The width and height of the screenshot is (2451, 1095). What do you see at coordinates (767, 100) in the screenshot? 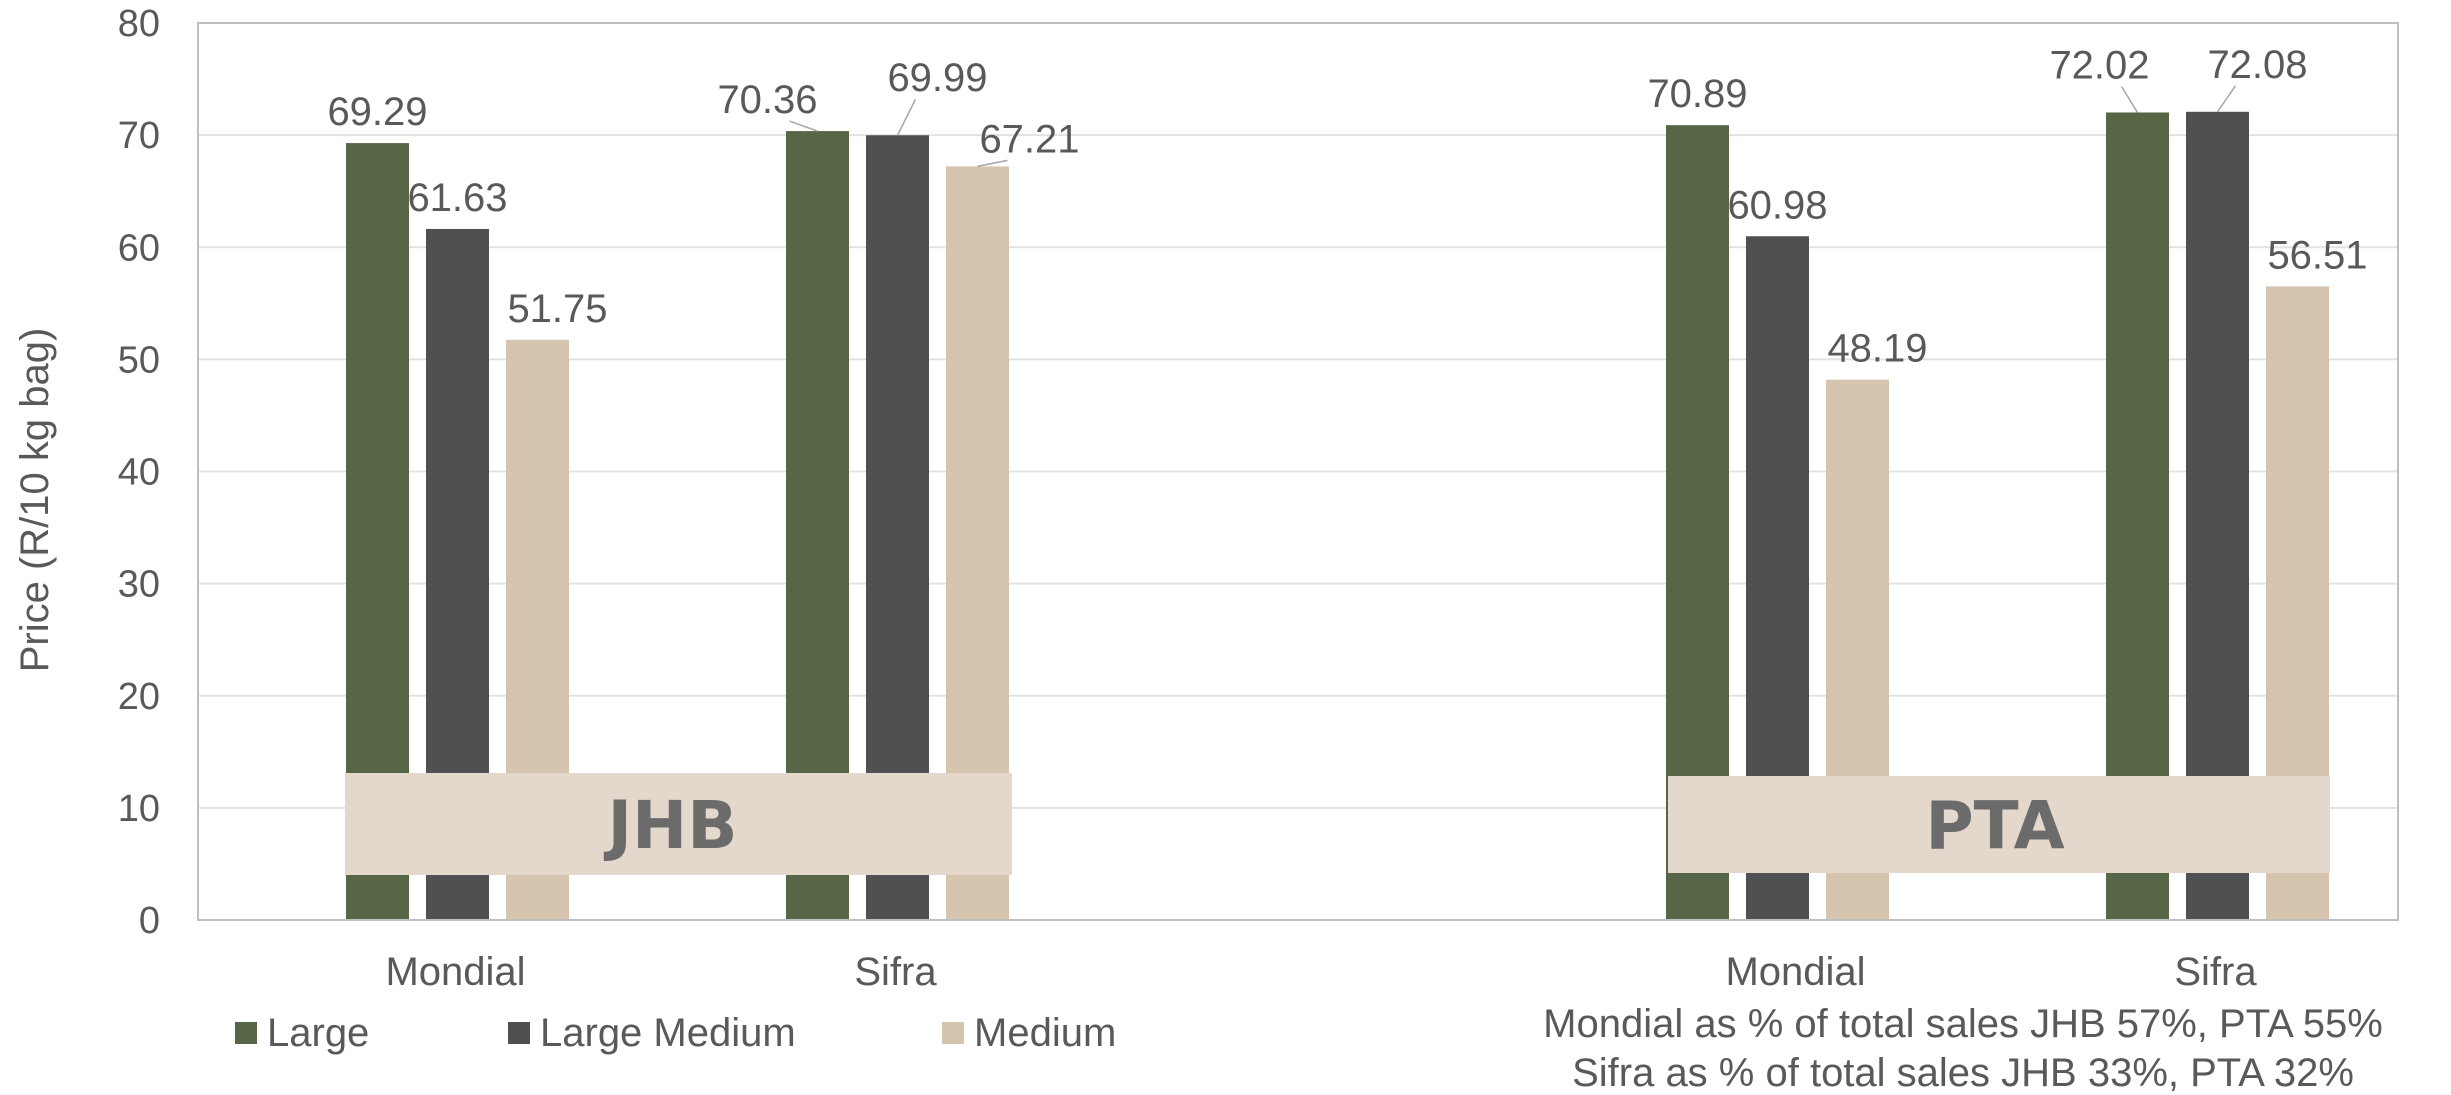
I see `data-label: 70.36` at bounding box center [767, 100].